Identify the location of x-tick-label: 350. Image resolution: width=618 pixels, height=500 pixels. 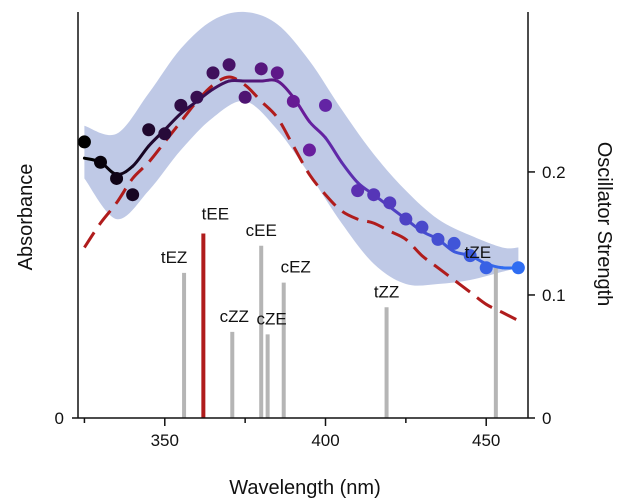
(165, 440).